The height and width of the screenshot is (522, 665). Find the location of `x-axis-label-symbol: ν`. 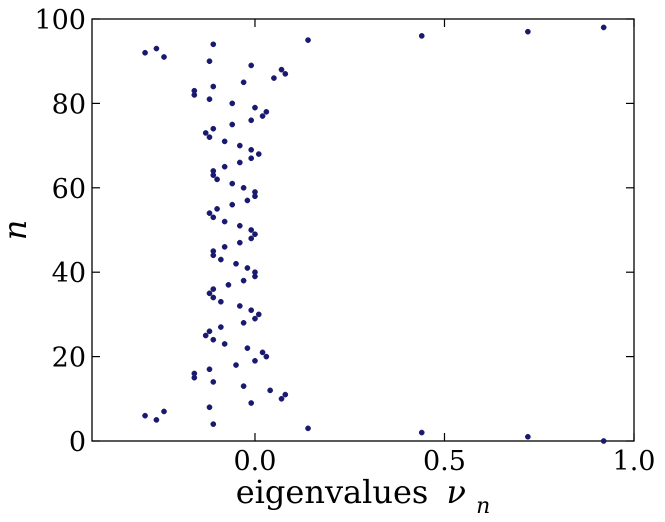

x-axis-label-symbol: ν is located at coordinates (455, 492).